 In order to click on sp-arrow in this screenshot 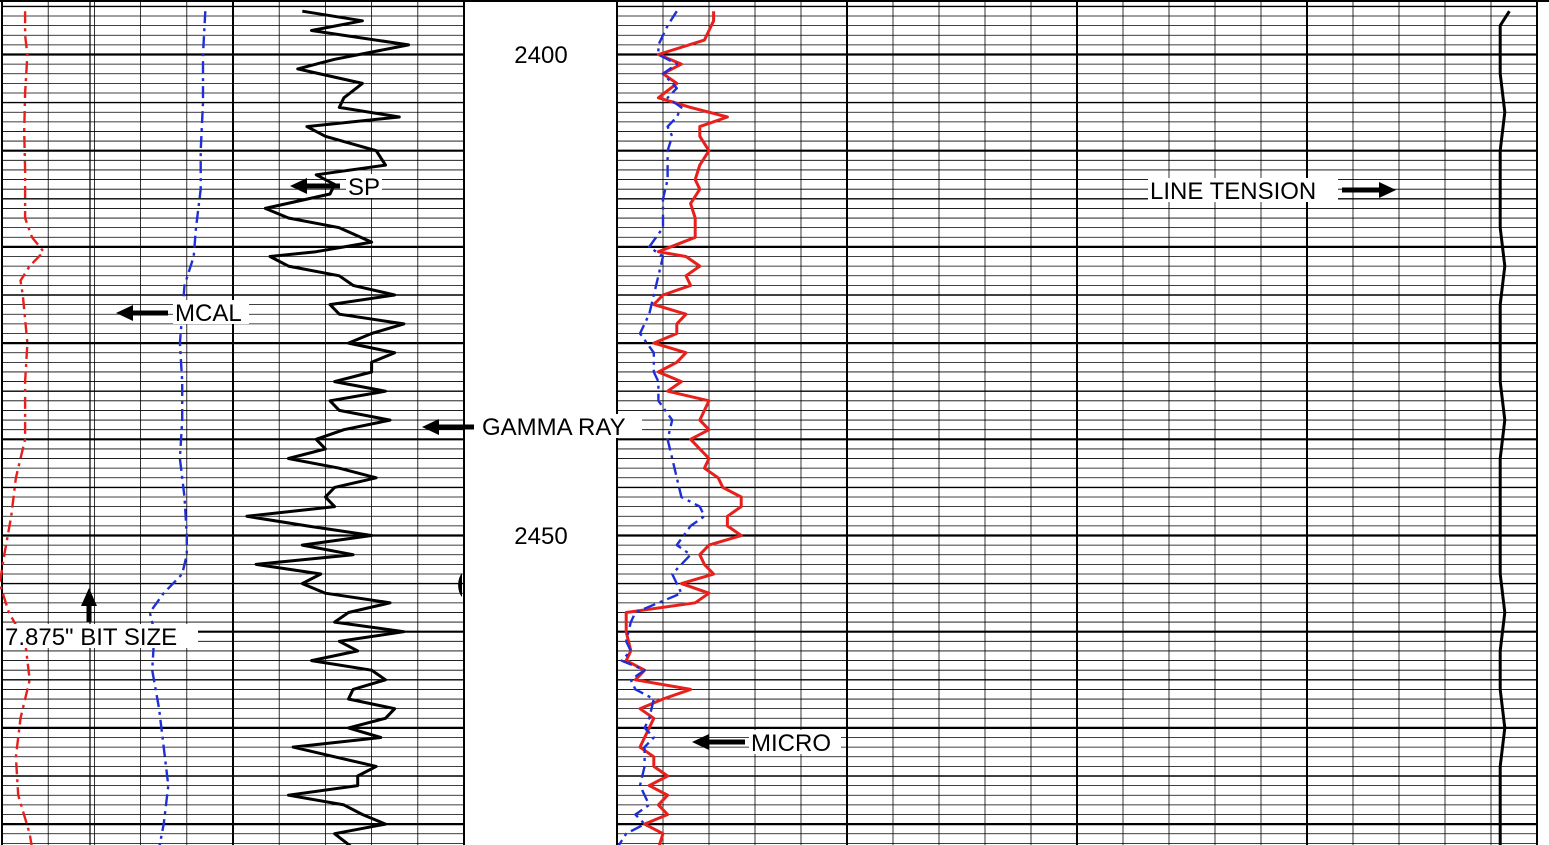, I will do `click(315, 186)`.